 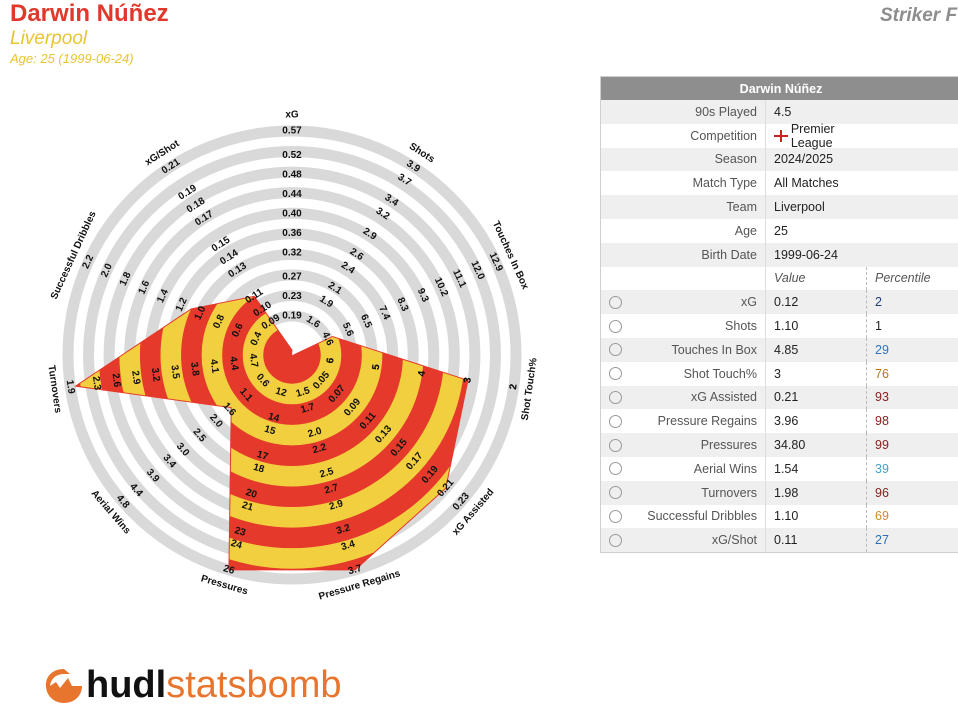 What do you see at coordinates (724, 397) in the screenshot?
I see `metric-name: xG Assisted` at bounding box center [724, 397].